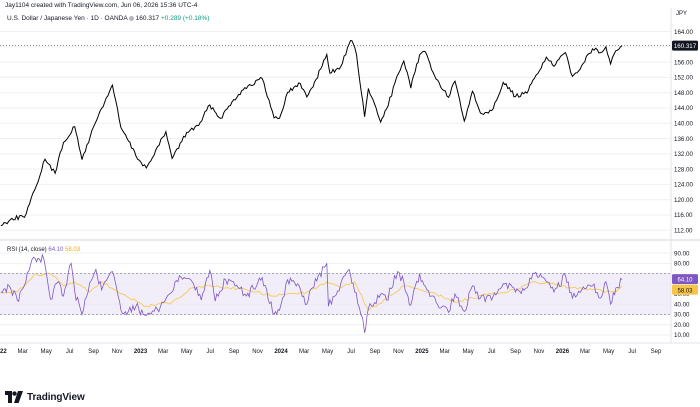 The height and width of the screenshot is (407, 700). What do you see at coordinates (185, 18) in the screenshot?
I see `price-change: +0.289 (+0.18%)` at bounding box center [185, 18].